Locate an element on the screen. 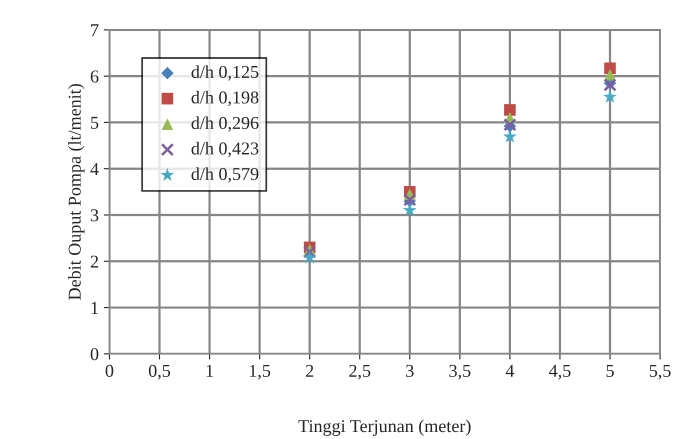 The image size is (684, 439). y-tick-label: 0 is located at coordinates (94, 354).